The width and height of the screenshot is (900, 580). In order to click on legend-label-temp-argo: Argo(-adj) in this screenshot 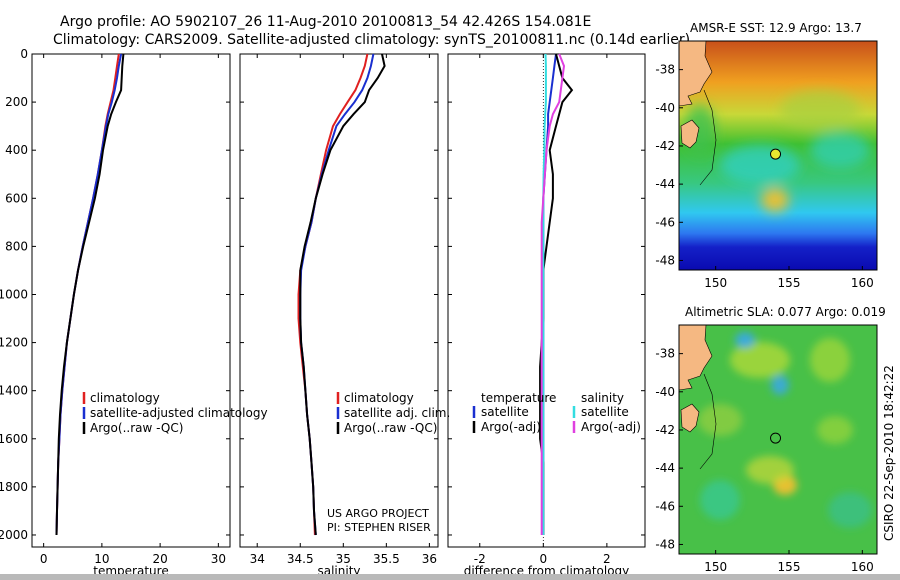, I will do `click(511, 427)`.